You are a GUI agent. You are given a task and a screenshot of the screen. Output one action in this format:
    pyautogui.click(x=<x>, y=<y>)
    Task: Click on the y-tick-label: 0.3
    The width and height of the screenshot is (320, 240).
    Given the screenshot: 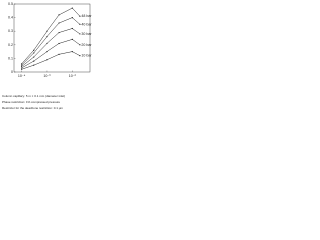 What is the action you would take?
    pyautogui.click(x=10, y=31)
    